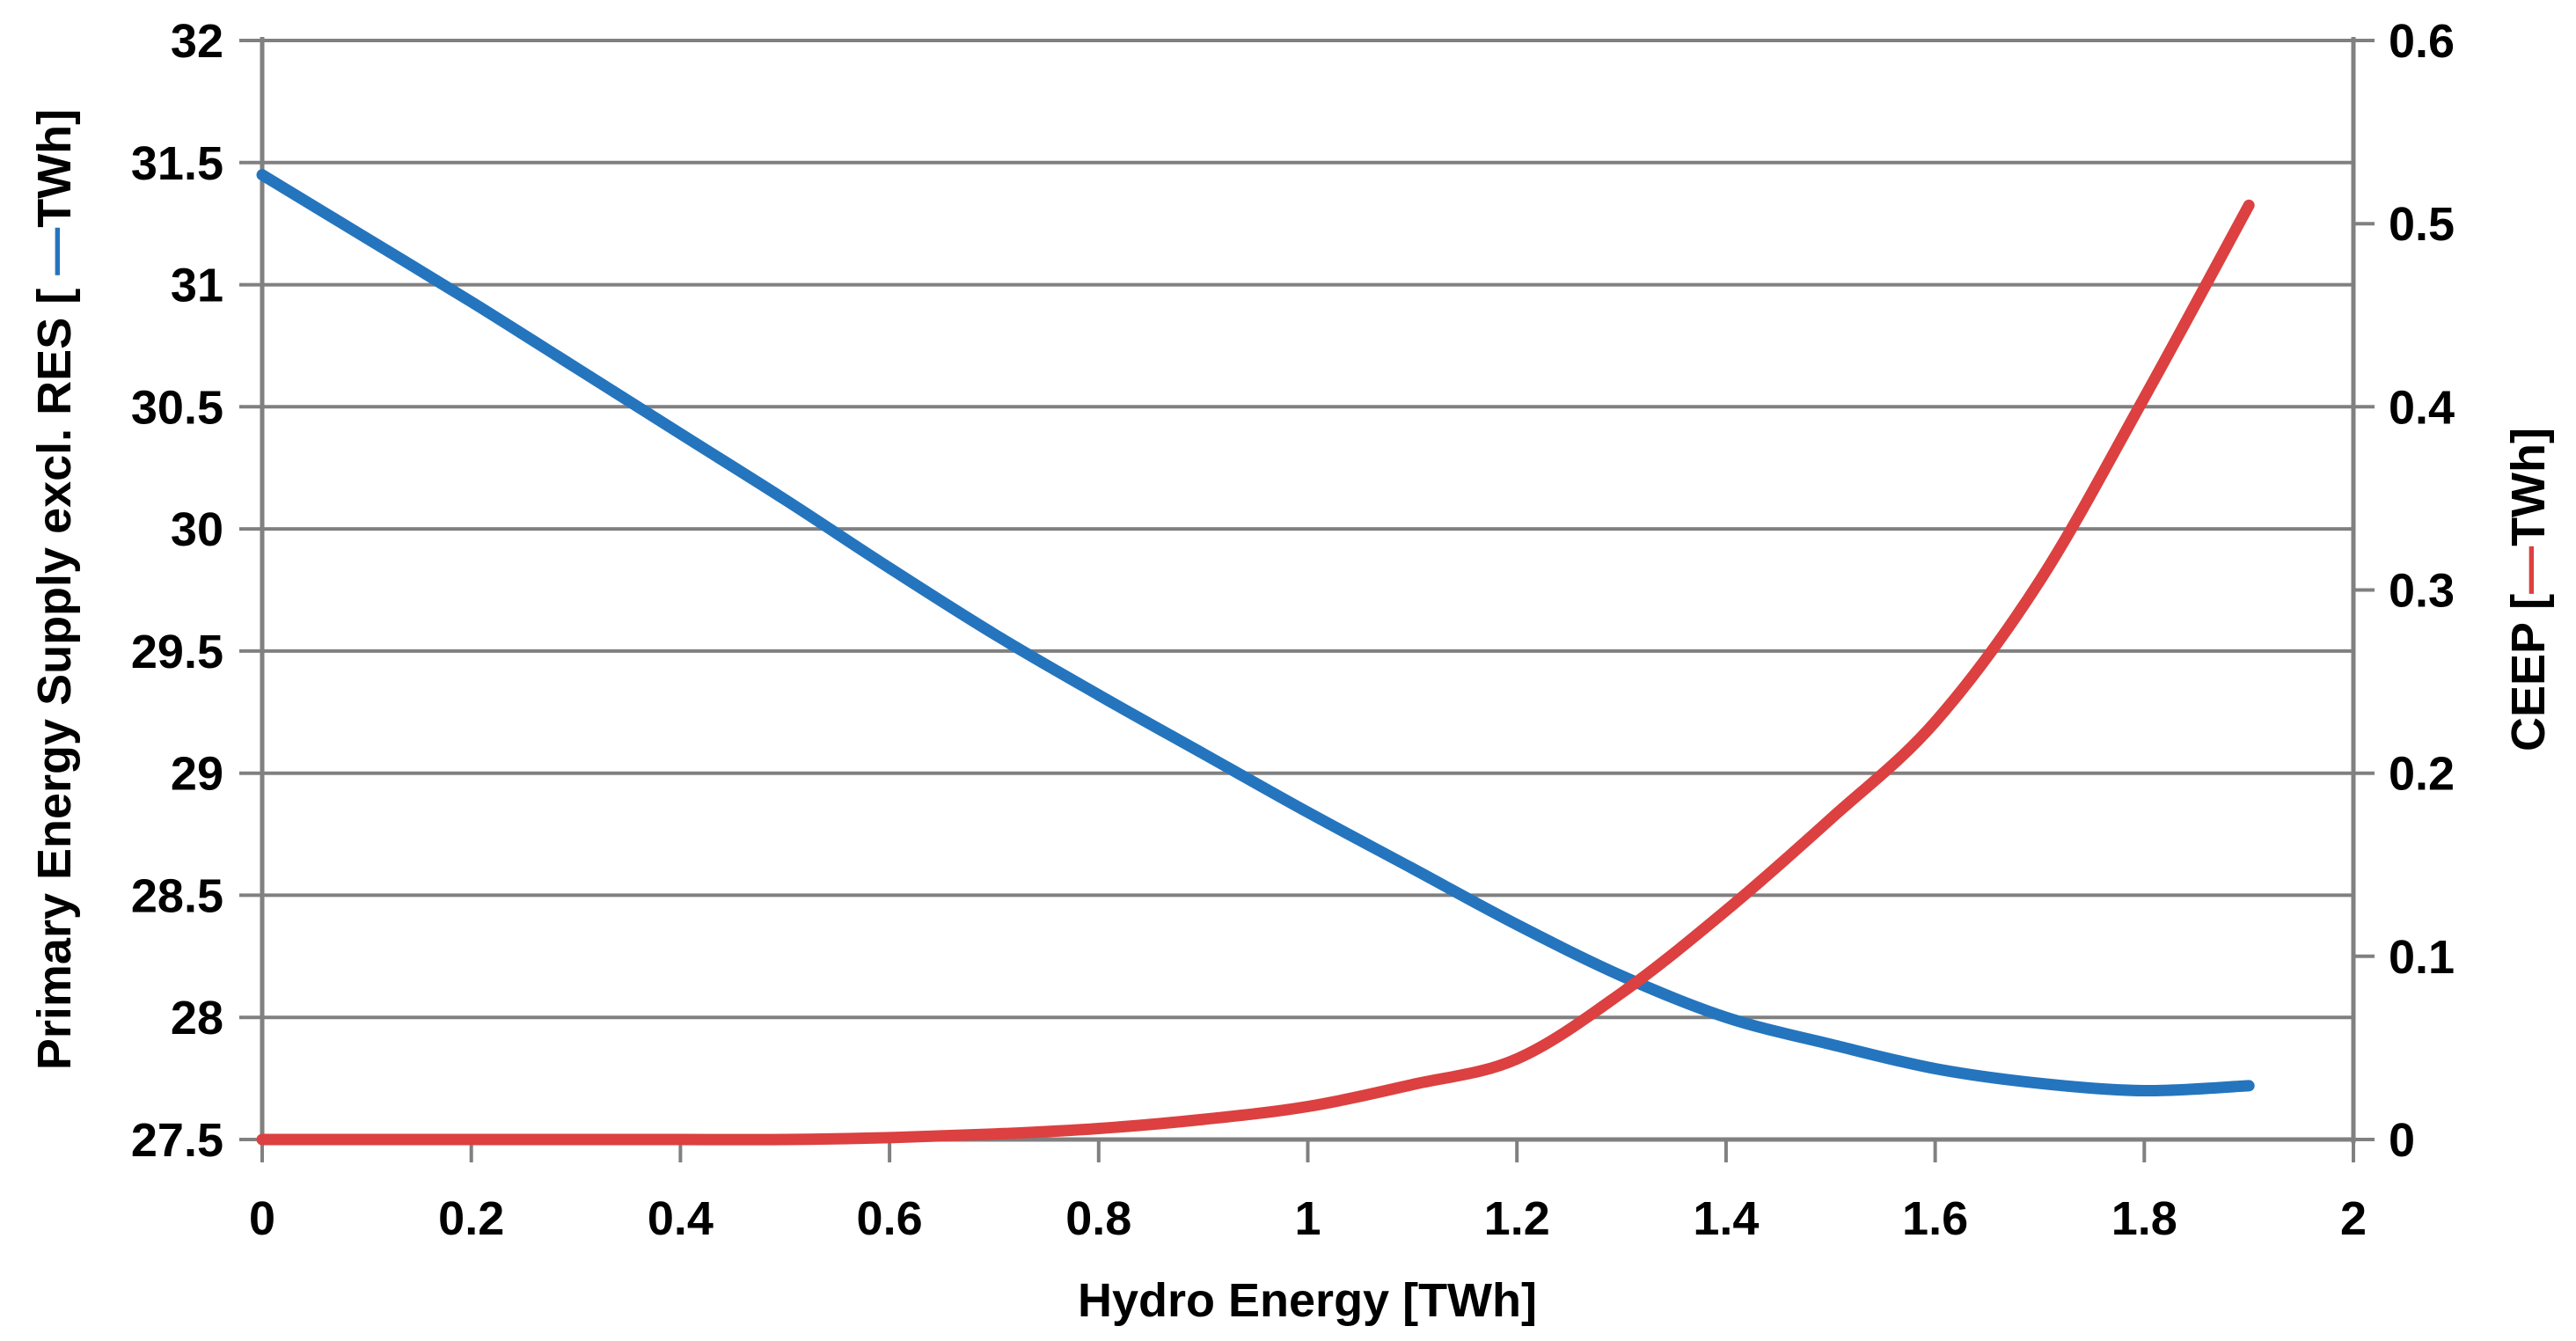  Describe the element at coordinates (2528, 570) in the screenshot. I see `ceep-legend-dash: —` at that location.